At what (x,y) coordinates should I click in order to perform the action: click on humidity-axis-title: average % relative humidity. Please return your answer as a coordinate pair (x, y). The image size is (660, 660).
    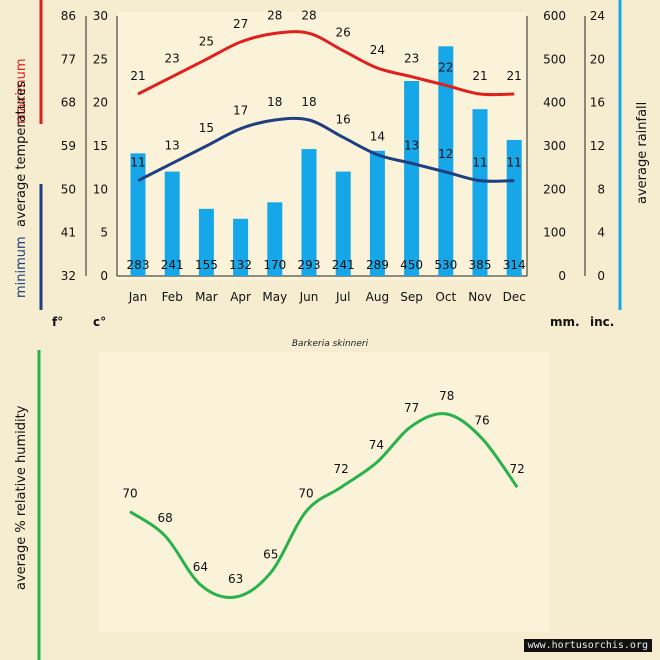
    Looking at the image, I should click on (21, 497).